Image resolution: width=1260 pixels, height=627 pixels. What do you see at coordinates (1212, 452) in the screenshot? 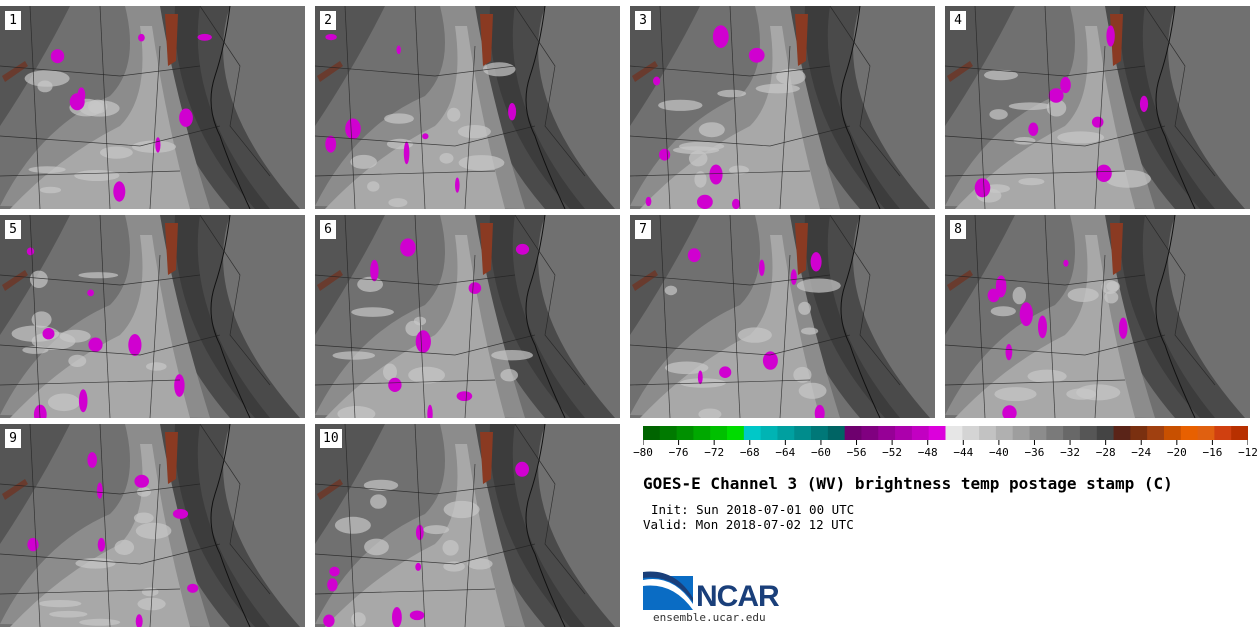
I see `colorbar-tick-label: −16` at bounding box center [1212, 452].